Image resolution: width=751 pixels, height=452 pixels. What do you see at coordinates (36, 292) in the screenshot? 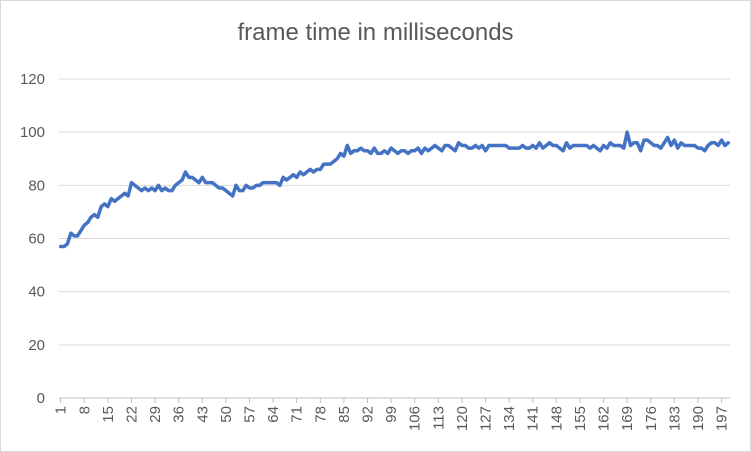
I see `y-tick-label: 40` at bounding box center [36, 292].